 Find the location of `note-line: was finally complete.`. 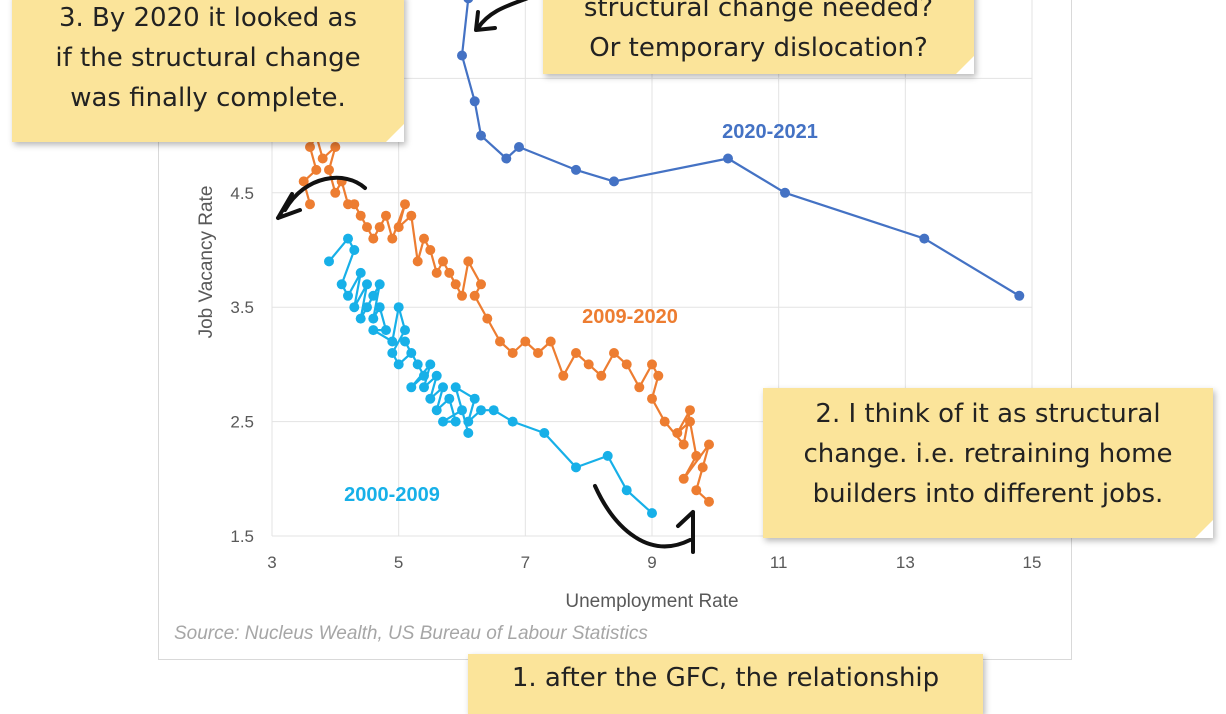

note-line: was finally complete. is located at coordinates (208, 98).